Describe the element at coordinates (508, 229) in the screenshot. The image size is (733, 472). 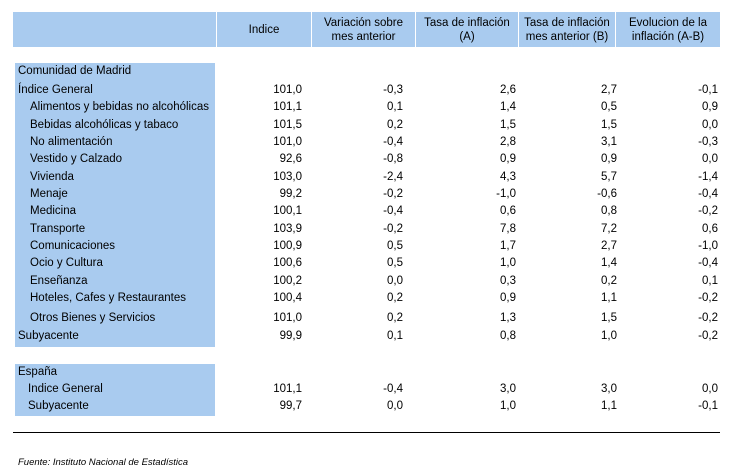
I see `cell-tasa-a: 7,8` at that location.